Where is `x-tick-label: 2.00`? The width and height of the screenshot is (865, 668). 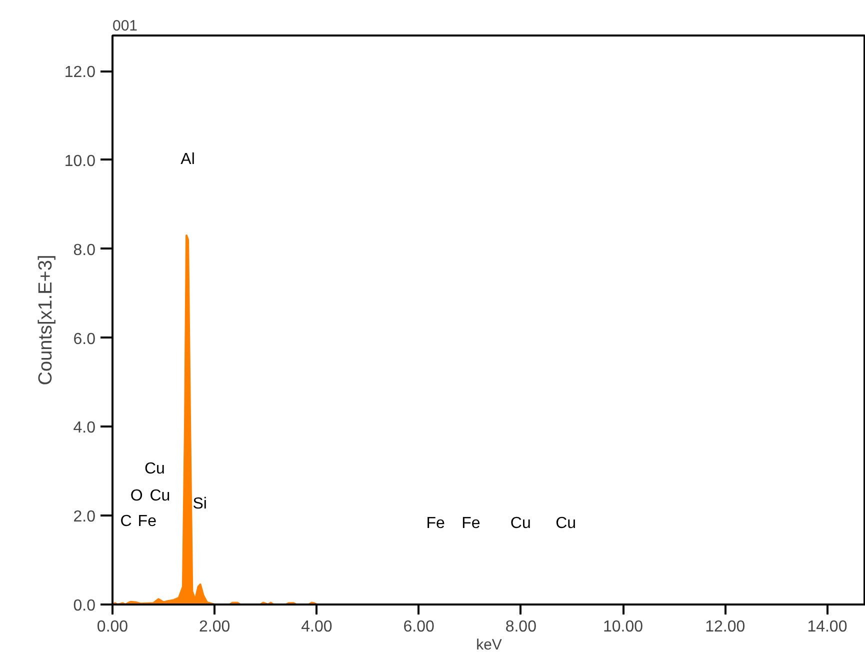
x-tick-label: 2.00 is located at coordinates (214, 627).